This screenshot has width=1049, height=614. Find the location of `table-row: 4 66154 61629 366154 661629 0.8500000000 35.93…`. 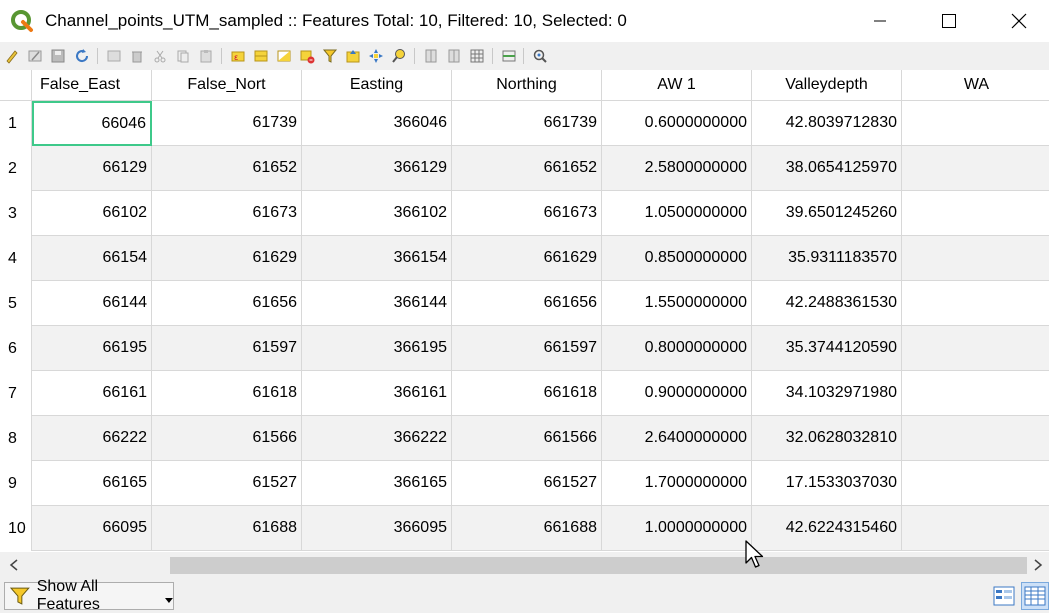

table-row: 4 66154 61629 366154 661629 0.8500000000 35.93… is located at coordinates (524, 258).